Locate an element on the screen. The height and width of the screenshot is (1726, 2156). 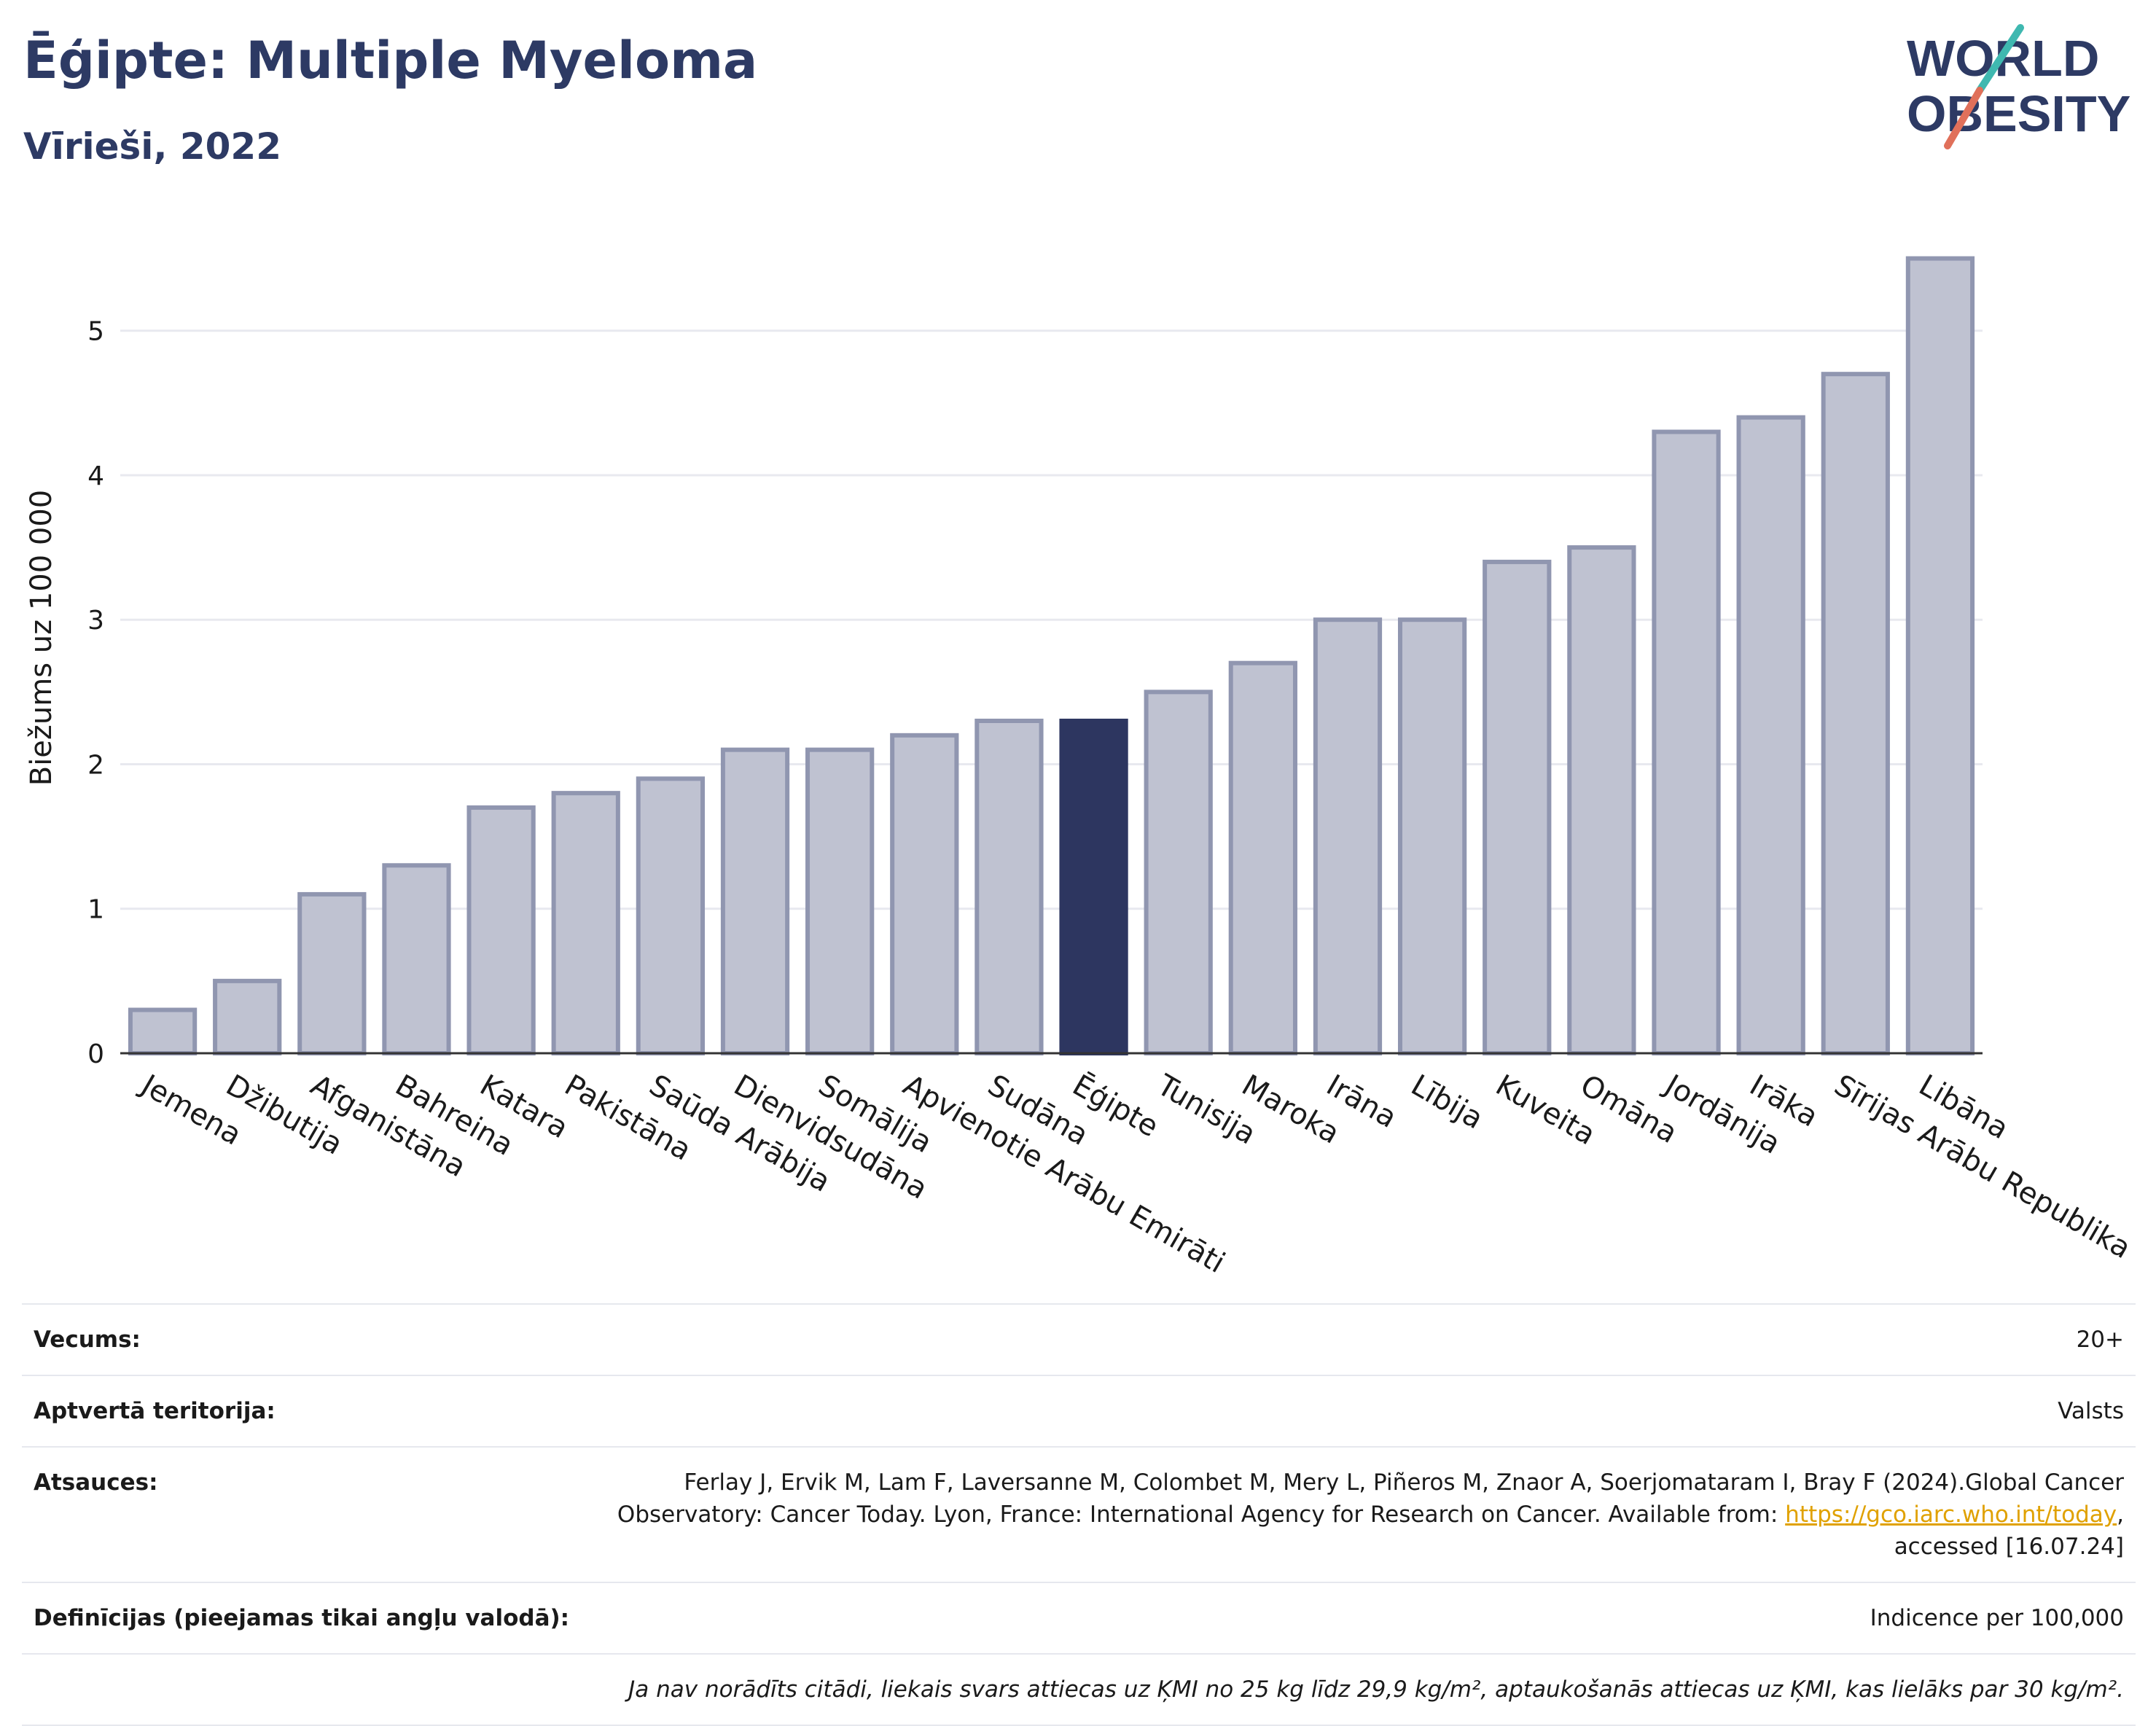
y-tick-label: 1 is located at coordinates (96, 910).